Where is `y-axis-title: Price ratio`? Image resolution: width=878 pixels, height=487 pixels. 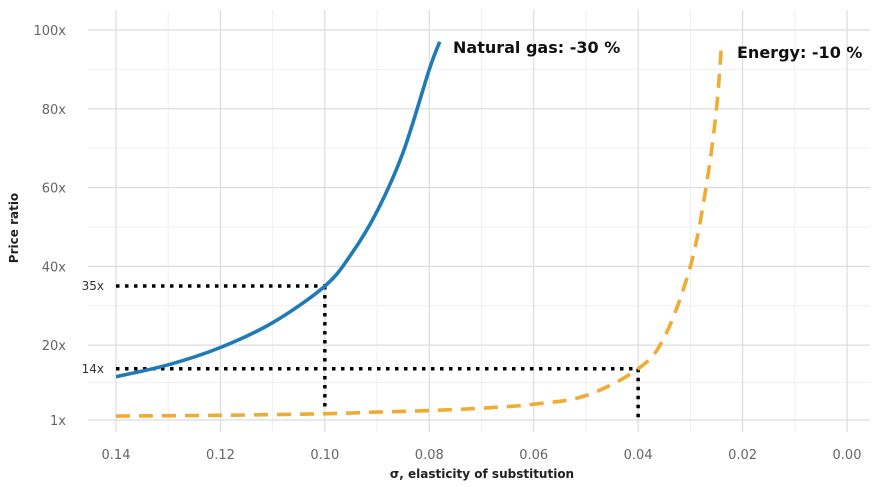 y-axis-title: Price ratio is located at coordinates (14, 228).